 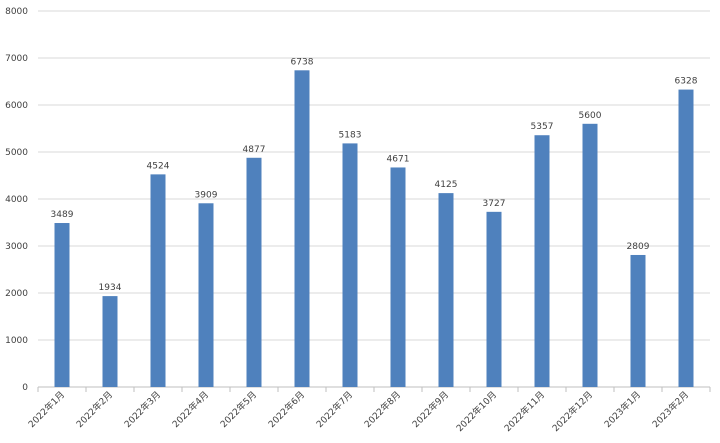 I want to click on data-label: 5183, so click(x=350, y=135).